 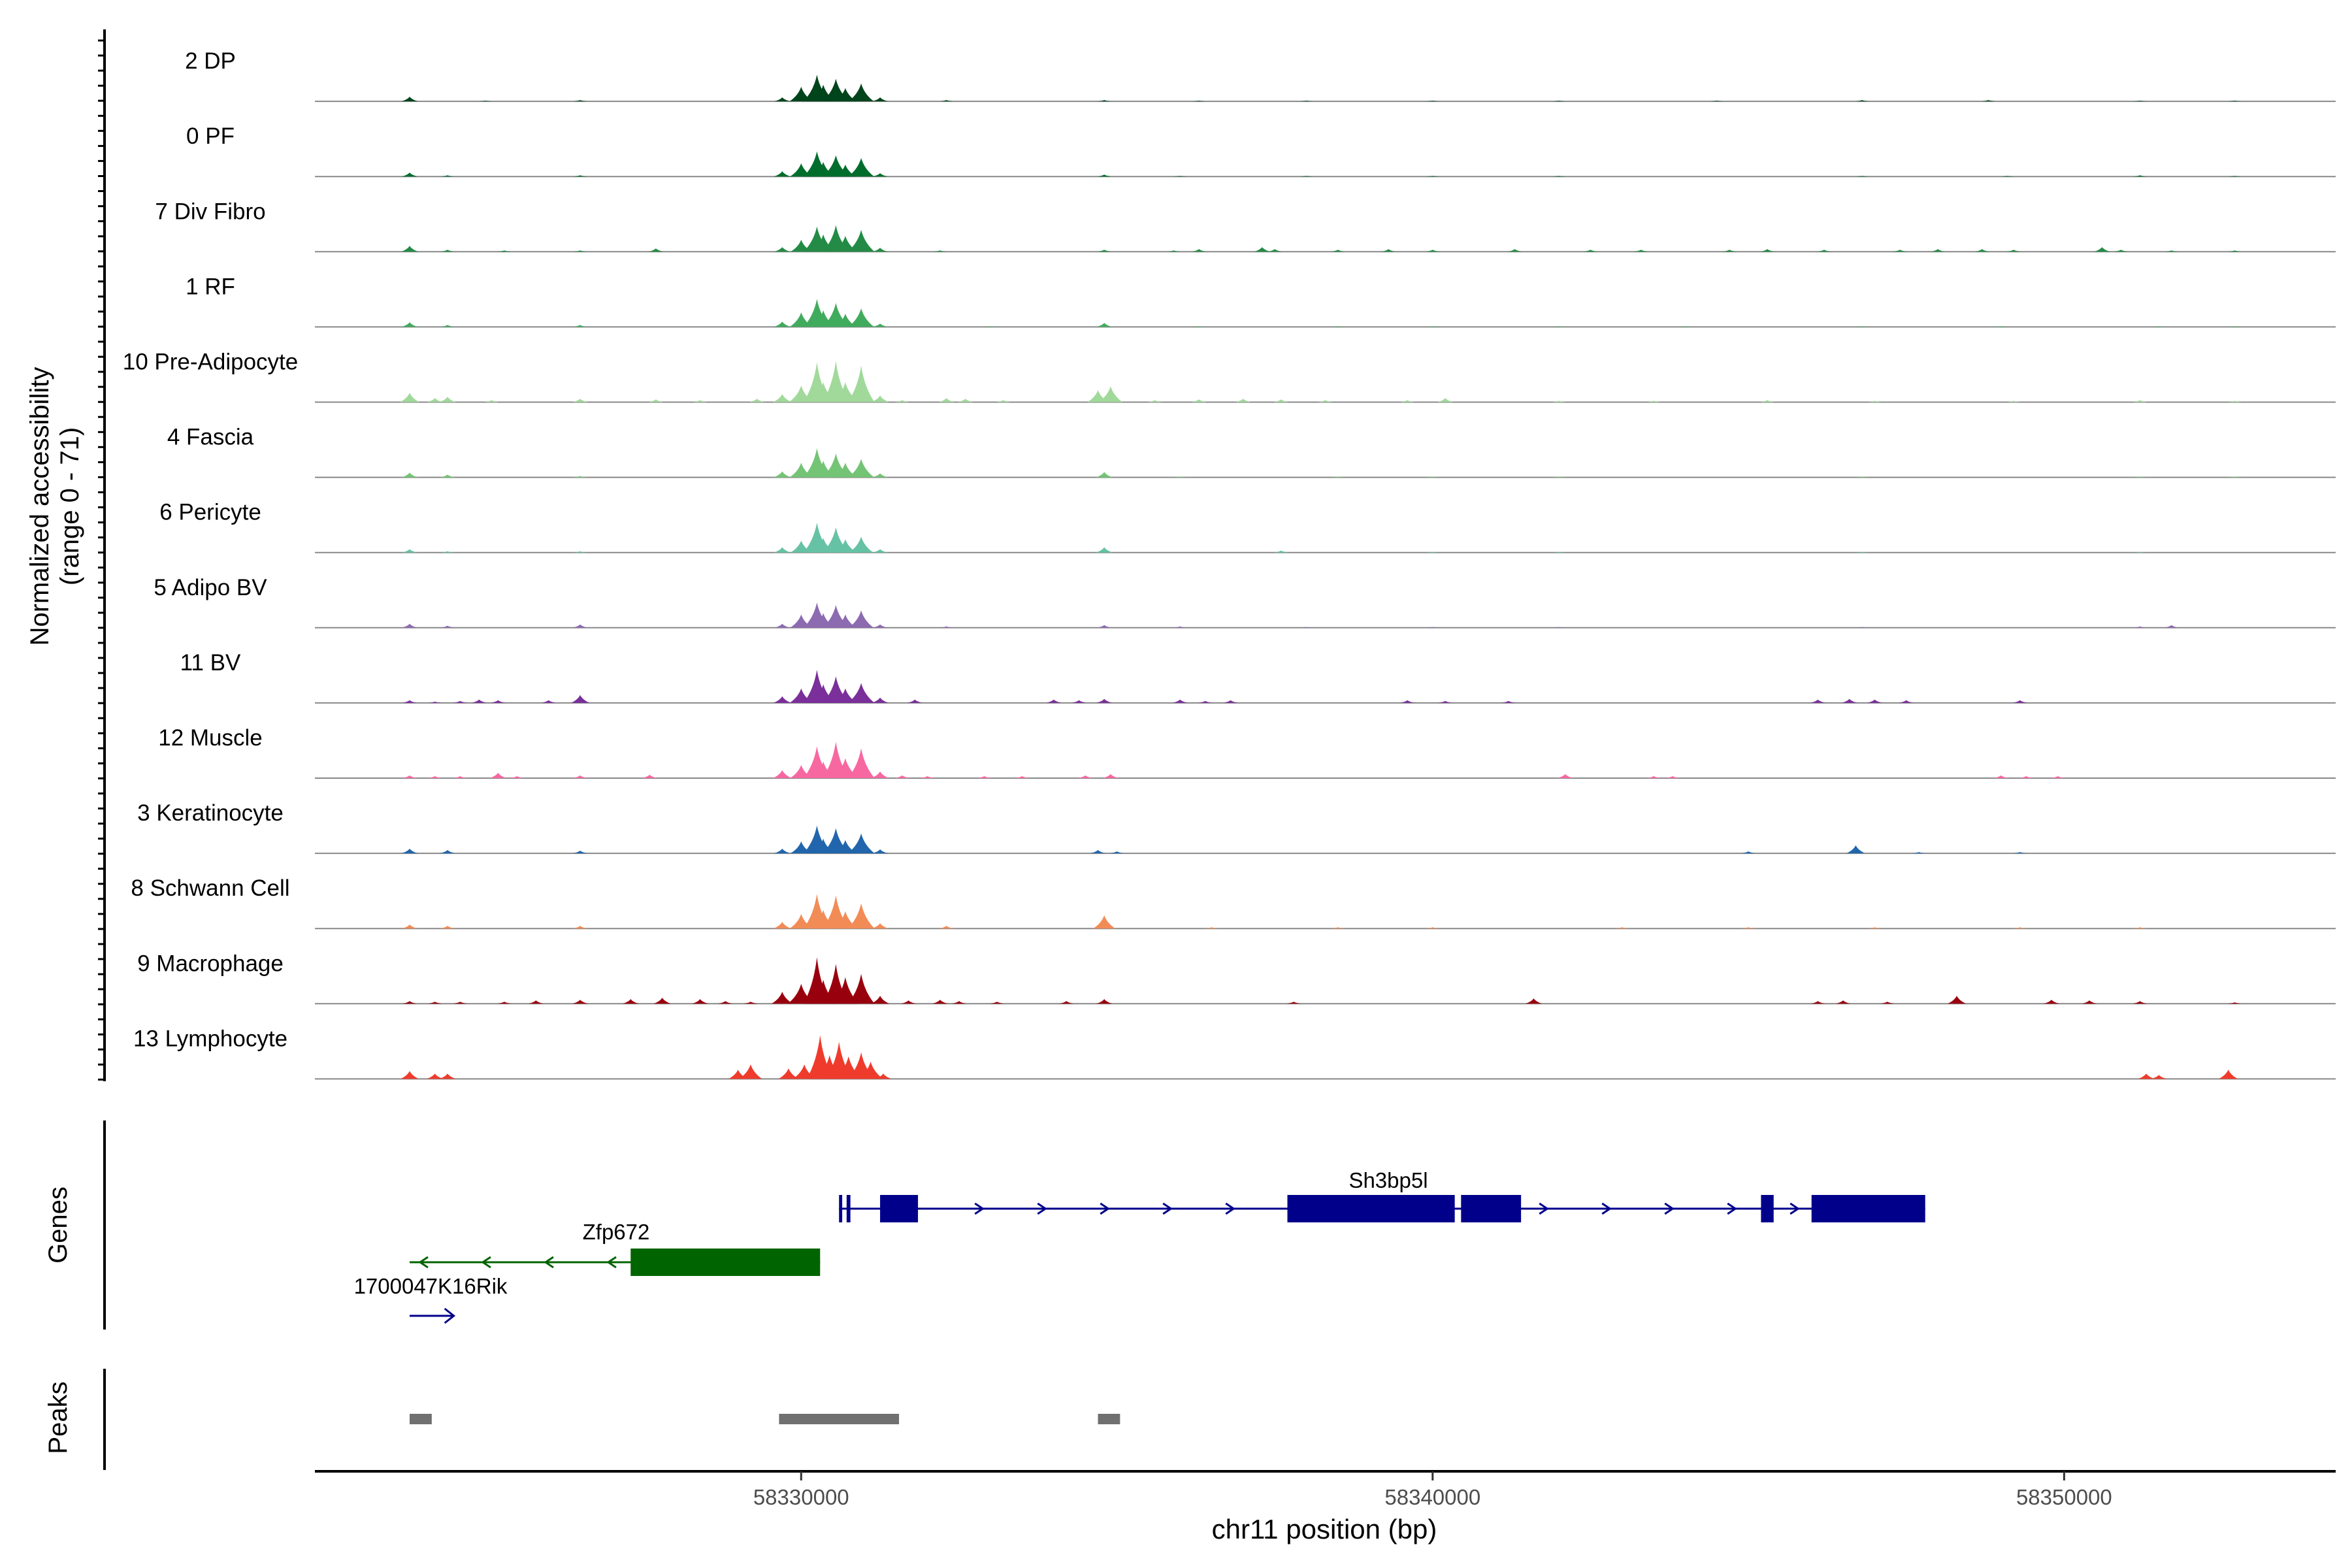 I want to click on track-label: 10 Pre-Adipocyte, so click(x=210, y=362).